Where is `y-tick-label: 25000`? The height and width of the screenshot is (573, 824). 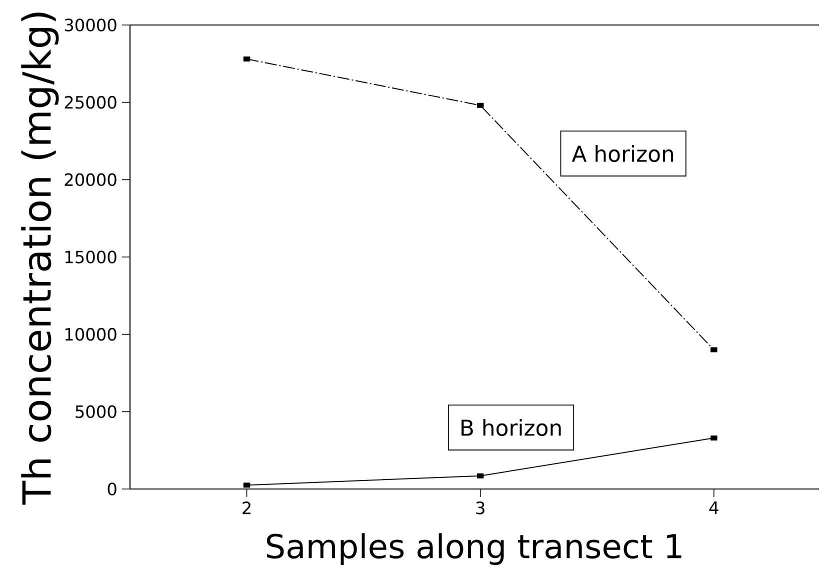 y-tick-label: 25000 is located at coordinates (90, 102).